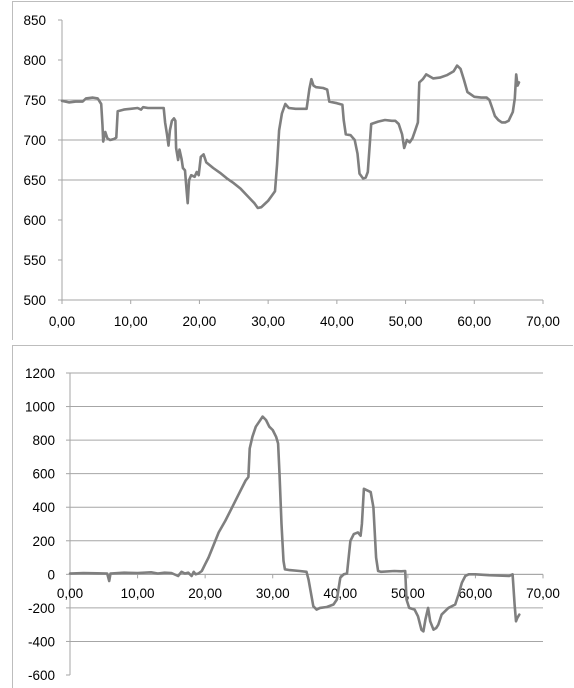 This screenshot has width=574, height=688. I want to click on y-tick-label: 0, so click(51, 574).